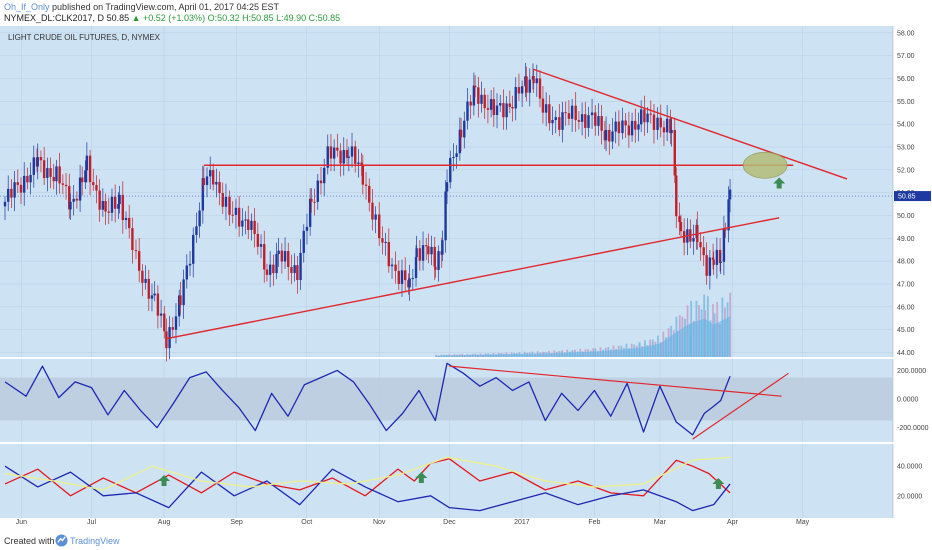 This screenshot has height=550, width=932. Describe the element at coordinates (473, 278) in the screenshot. I see `price-trendline-lower-rising` at that location.